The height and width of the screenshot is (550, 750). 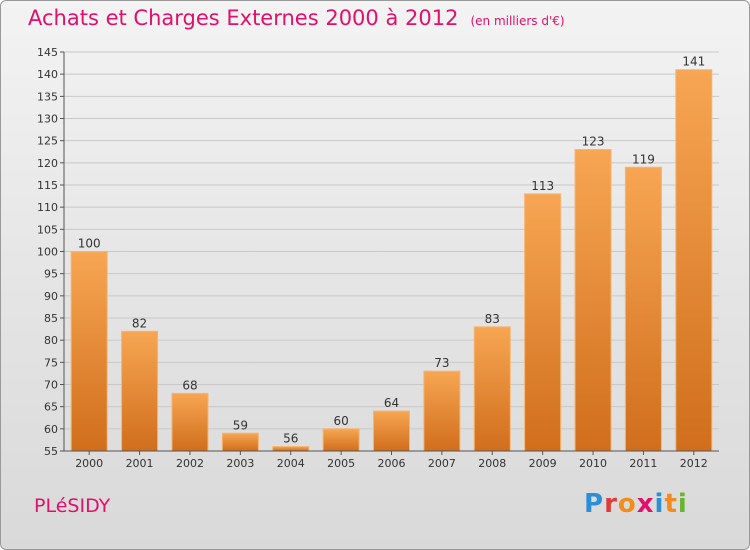 What do you see at coordinates (51, 340) in the screenshot?
I see `y-tick-label: 80` at bounding box center [51, 340].